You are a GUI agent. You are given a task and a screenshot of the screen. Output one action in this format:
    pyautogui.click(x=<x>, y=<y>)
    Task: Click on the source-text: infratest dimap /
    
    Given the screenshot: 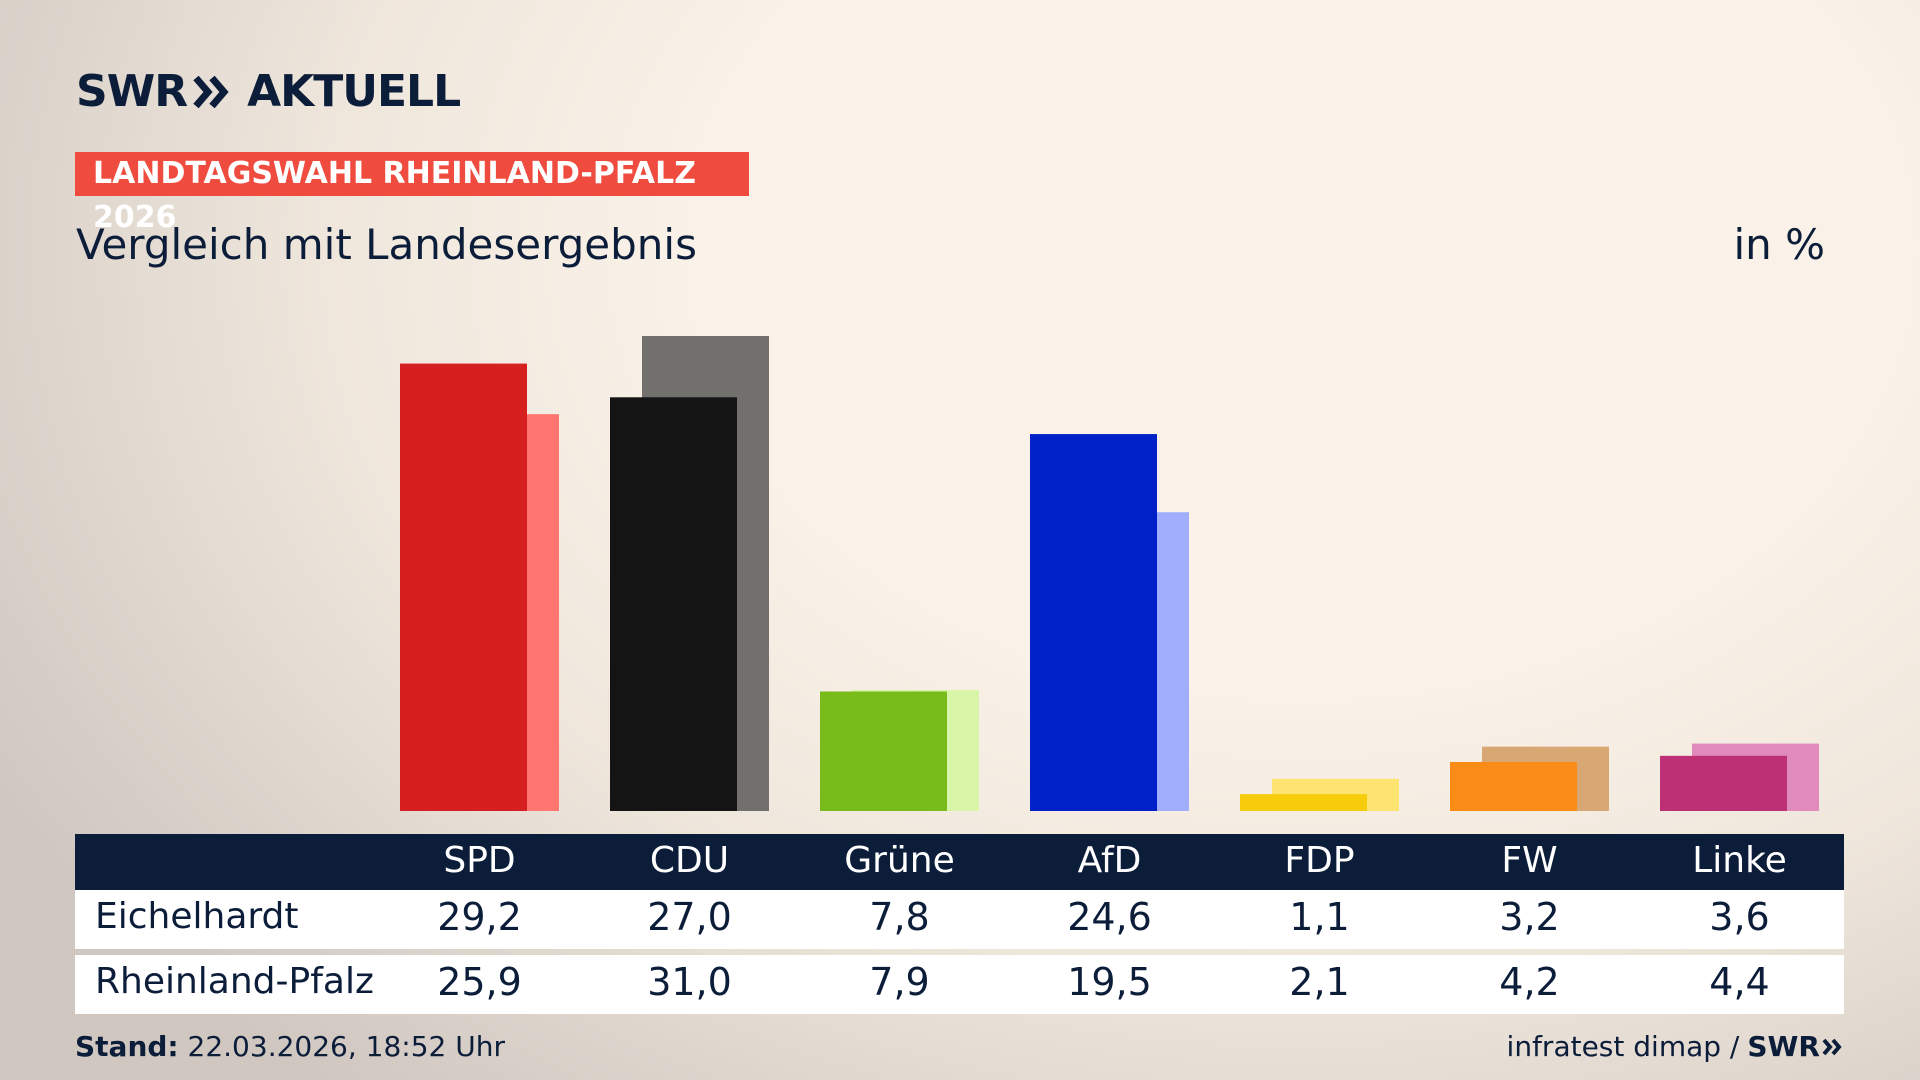 What is the action you would take?
    pyautogui.click(x=1623, y=1046)
    